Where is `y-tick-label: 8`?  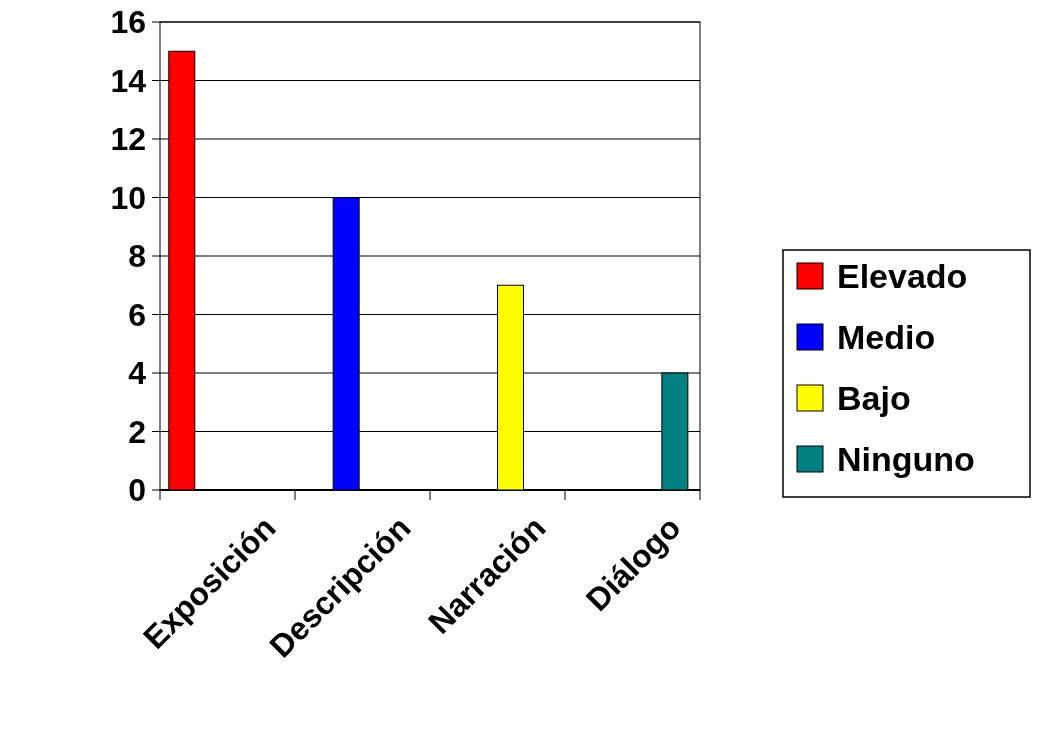 y-tick-label: 8 is located at coordinates (137, 256).